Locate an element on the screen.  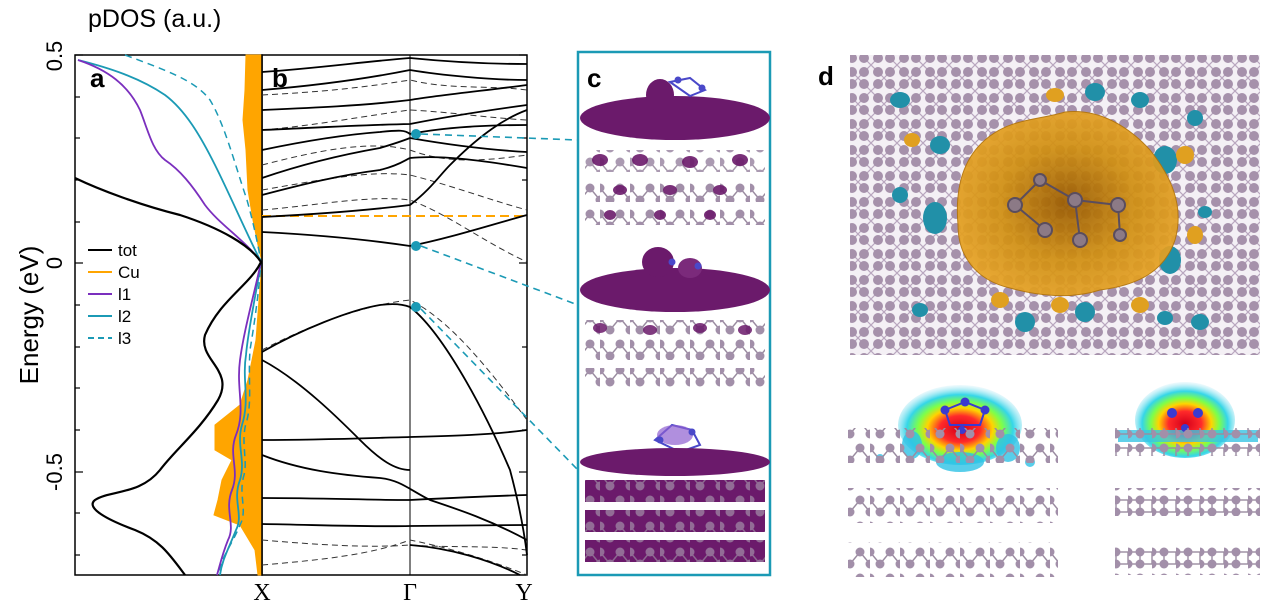
isosurface-blob is located at coordinates (1067, 203).